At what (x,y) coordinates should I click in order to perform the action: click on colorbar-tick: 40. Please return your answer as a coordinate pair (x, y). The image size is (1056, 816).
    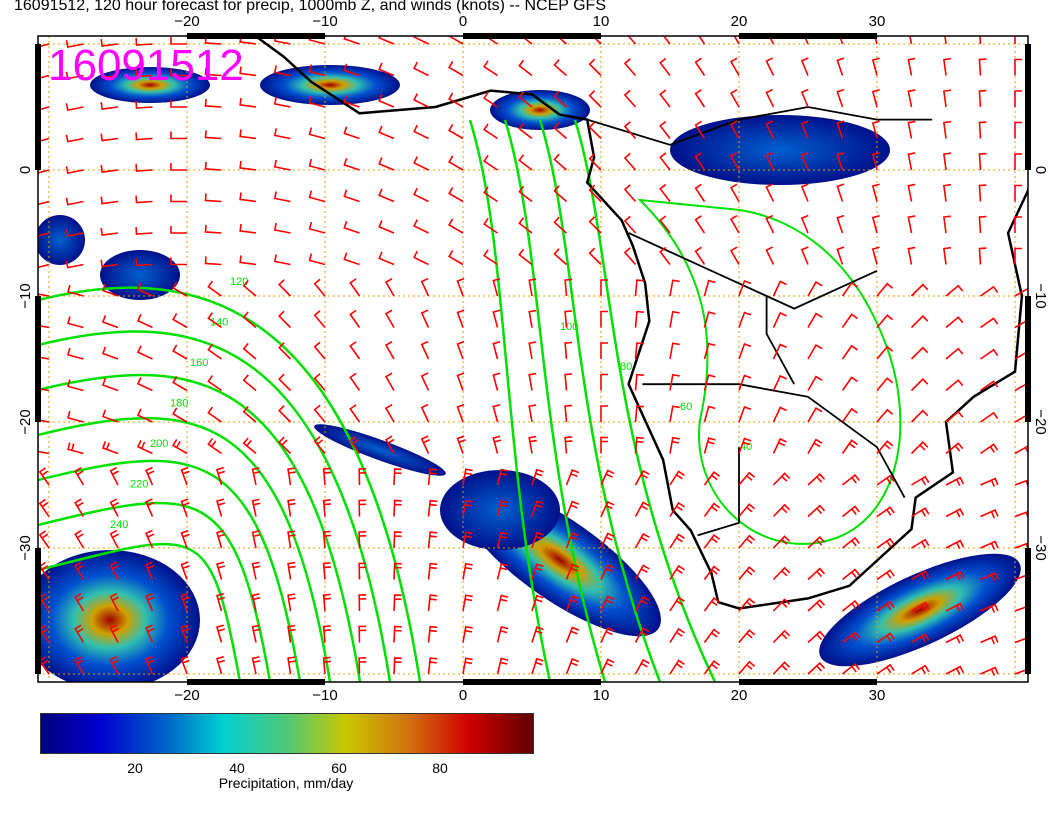
    Looking at the image, I should click on (237, 768).